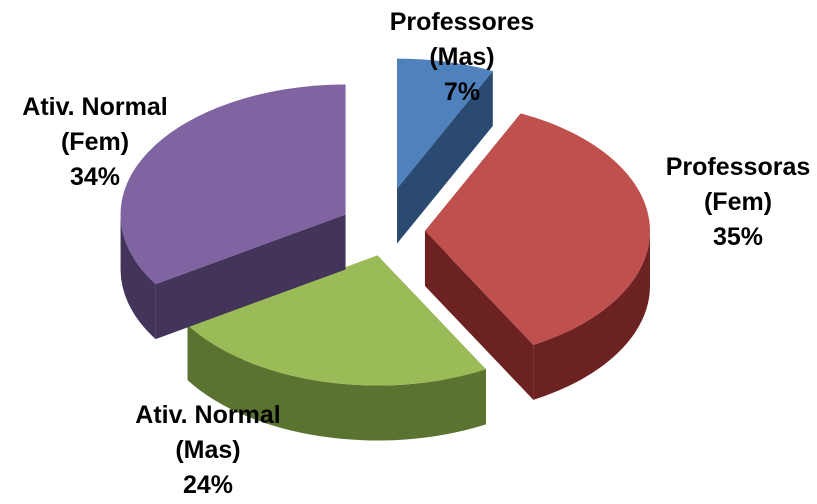 This screenshot has height=504, width=817. I want to click on pie-label-ativ-normal-mas: Ativ. Normal (Mas) 24%, so click(207, 450).